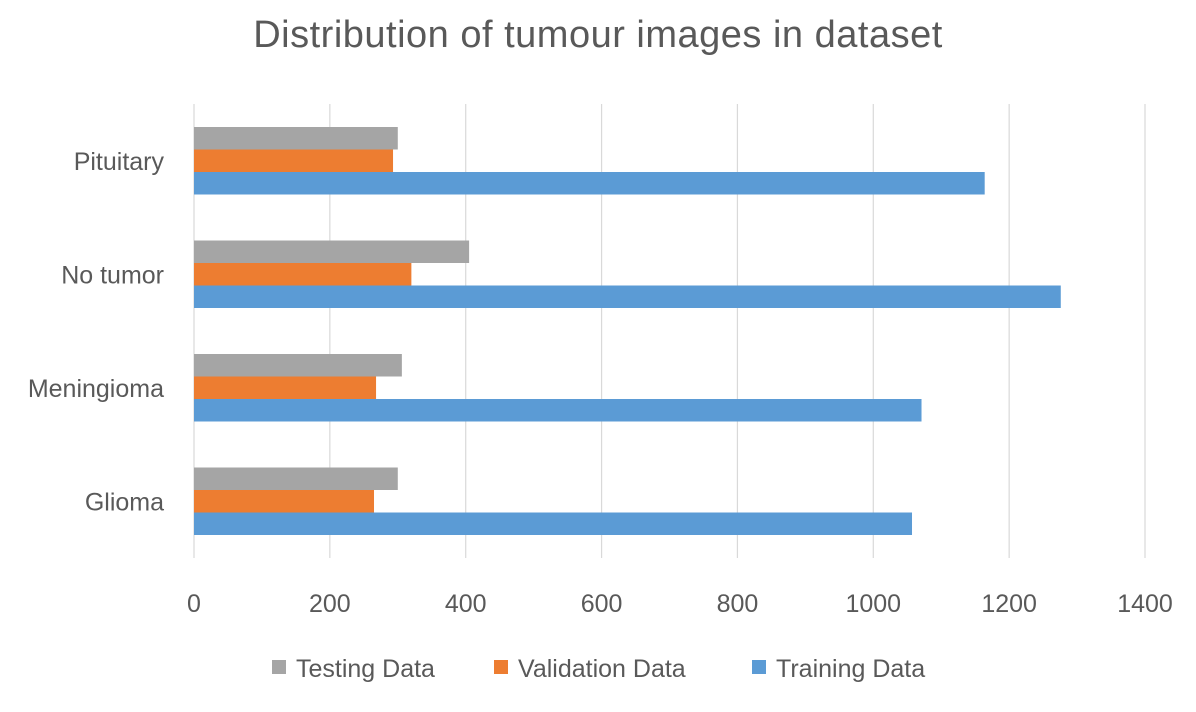 The height and width of the screenshot is (712, 1196). What do you see at coordinates (365, 669) in the screenshot?
I see `legend-label: Testing Data` at bounding box center [365, 669].